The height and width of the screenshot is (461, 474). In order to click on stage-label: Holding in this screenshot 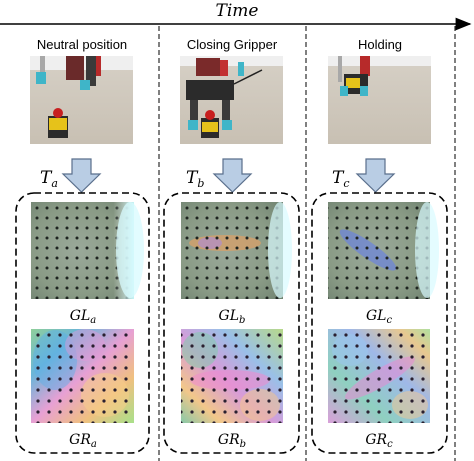, I will do `click(380, 44)`.